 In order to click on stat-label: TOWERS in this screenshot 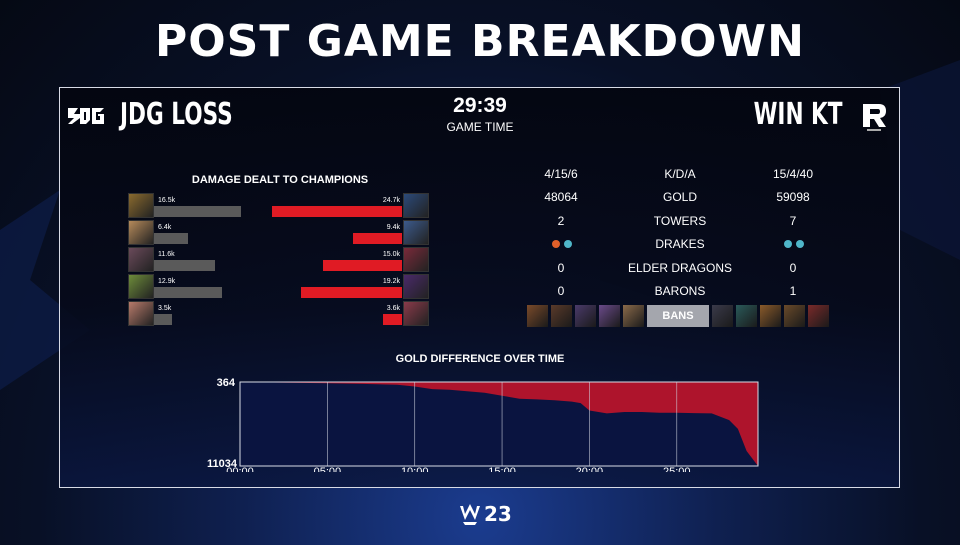, I will do `click(680, 221)`.